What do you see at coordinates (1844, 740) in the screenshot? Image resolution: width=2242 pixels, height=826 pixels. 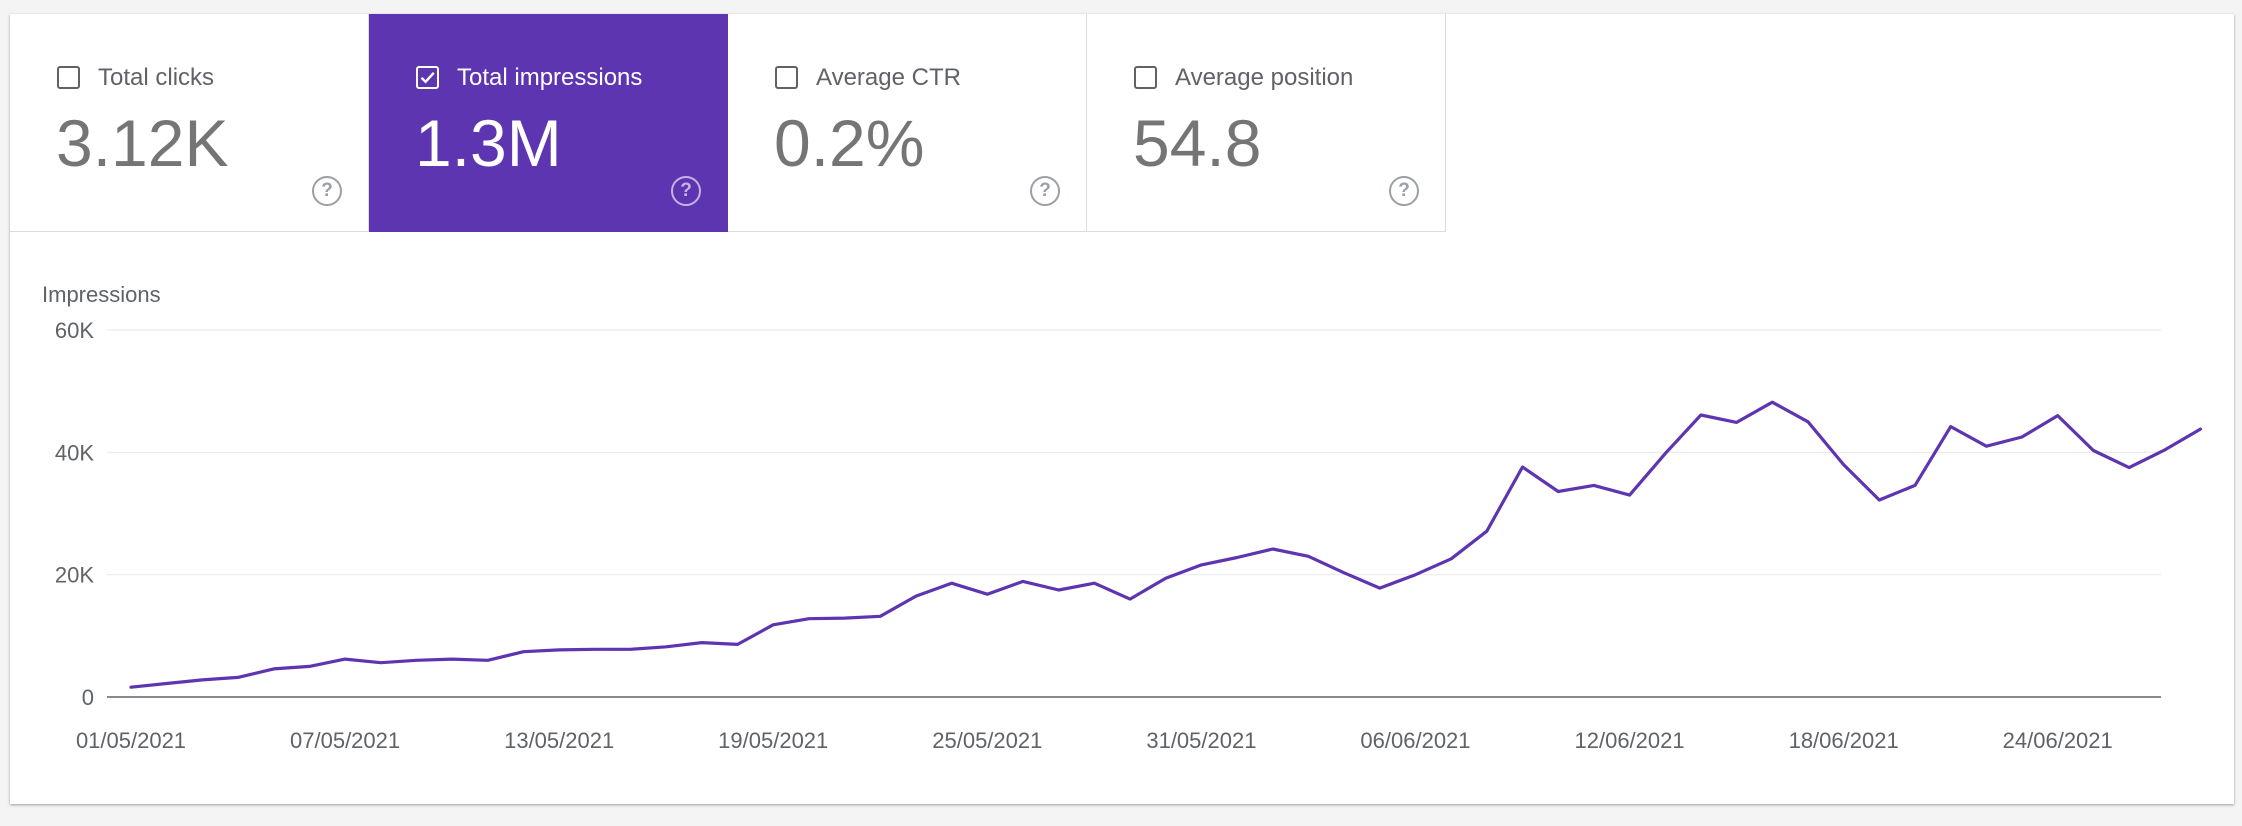 I see `x-tick-label: 18/06/2021` at bounding box center [1844, 740].